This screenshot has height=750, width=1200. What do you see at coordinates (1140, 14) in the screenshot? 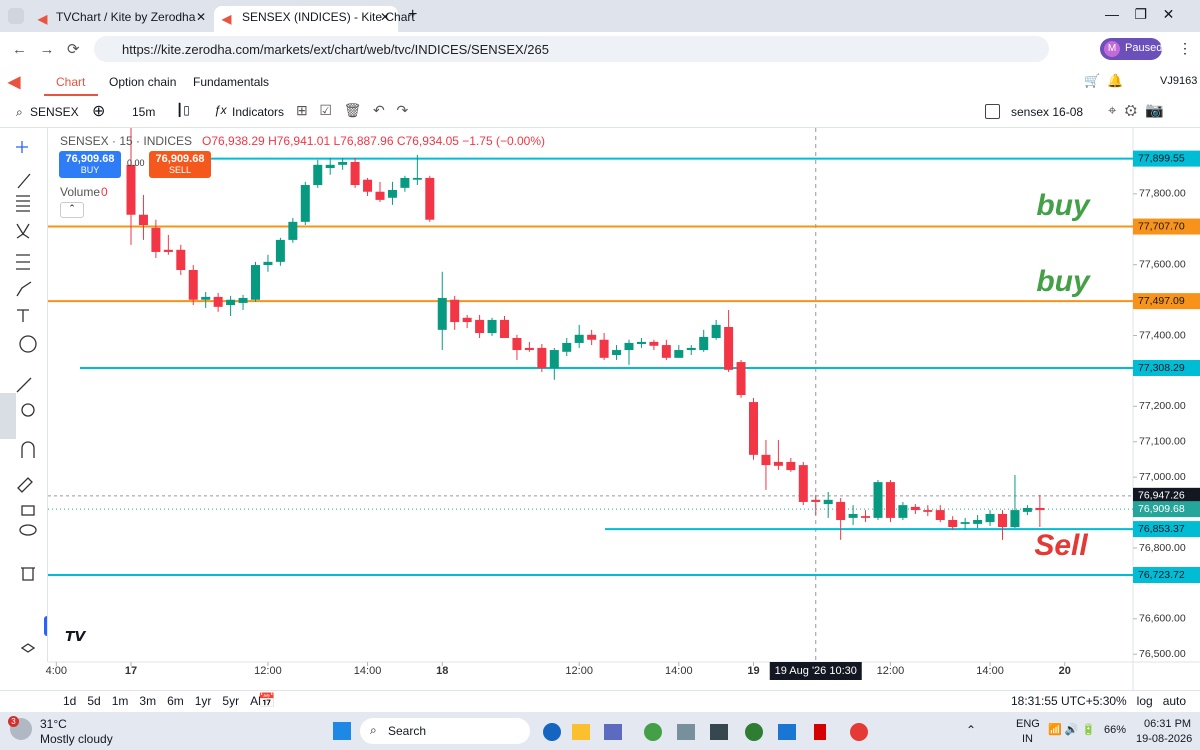
I see `window-controls: — ❐ ✕` at bounding box center [1140, 14].